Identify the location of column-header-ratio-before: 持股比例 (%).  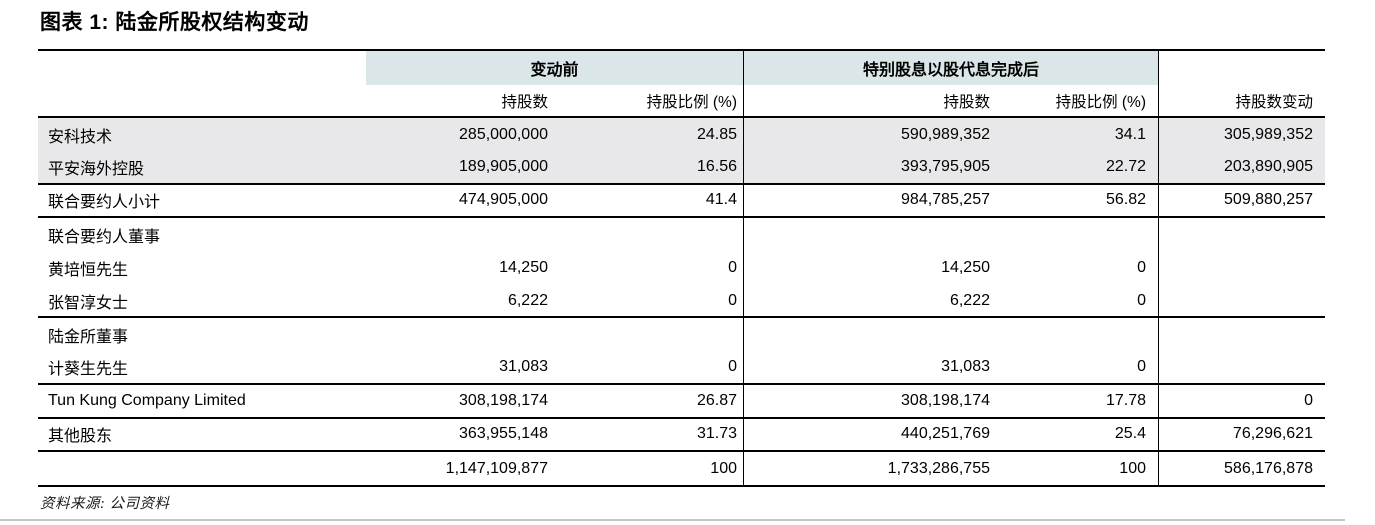
(691, 102).